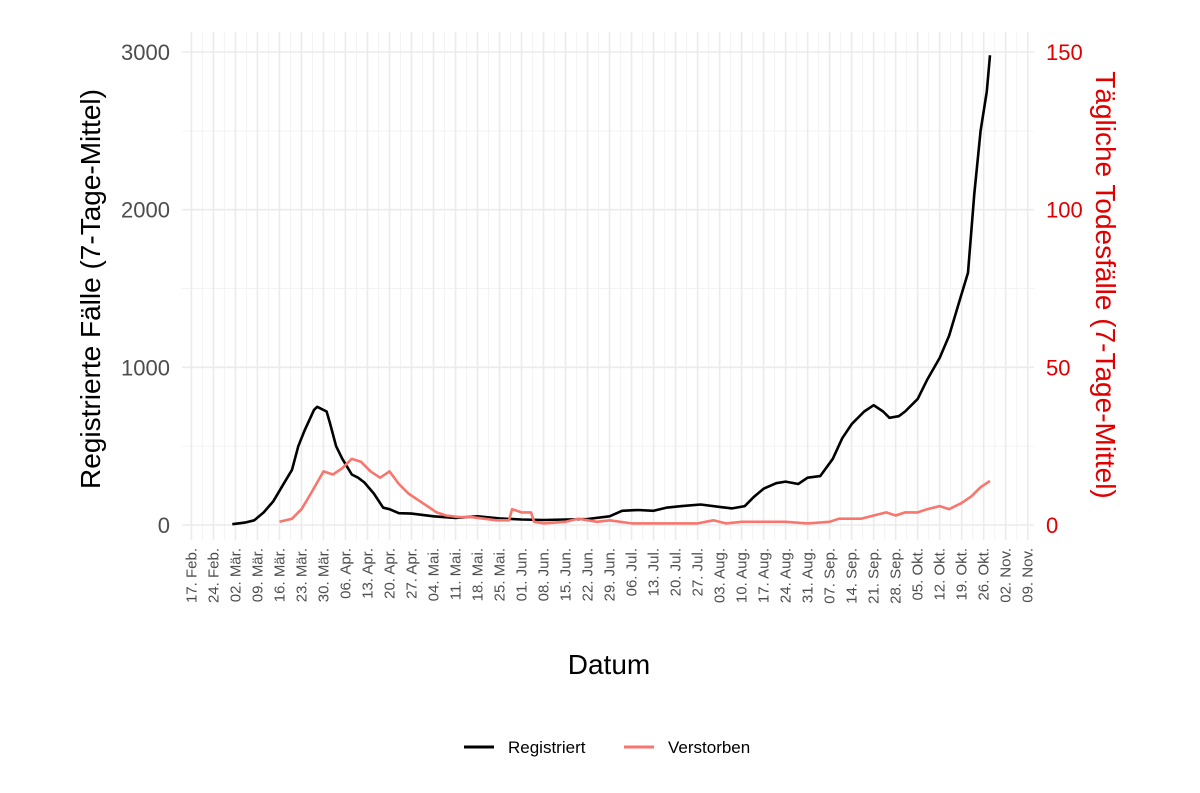  I want to click on series-line-verstorben, so click(635, 491).